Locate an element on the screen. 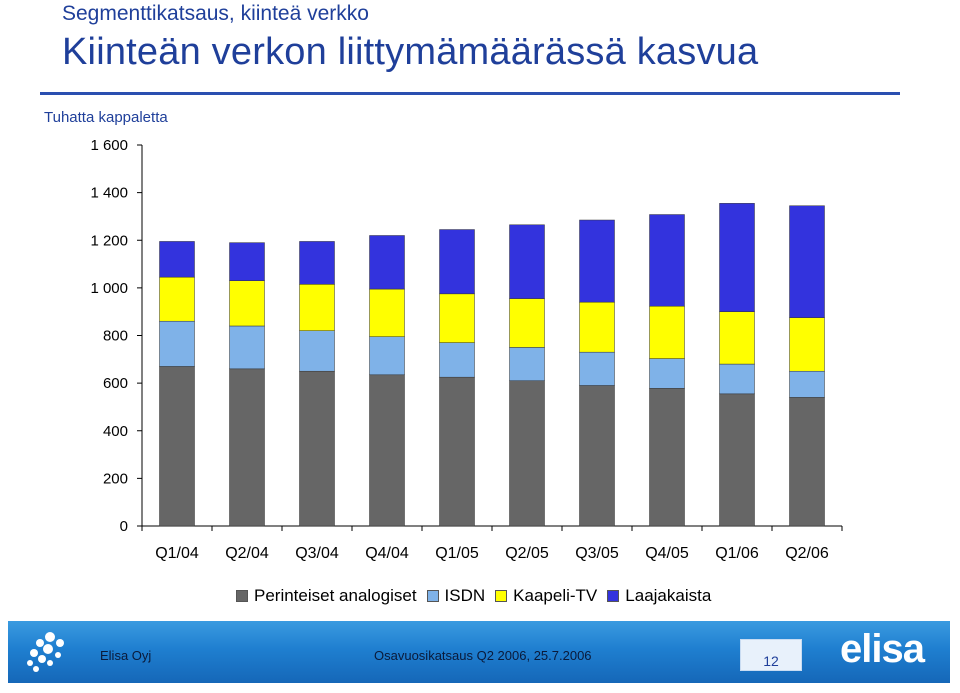 Image resolution: width=960 pixels, height=693 pixels. section-title: Segmenttikatsaus, kiinteä verkko is located at coordinates (215, 13).